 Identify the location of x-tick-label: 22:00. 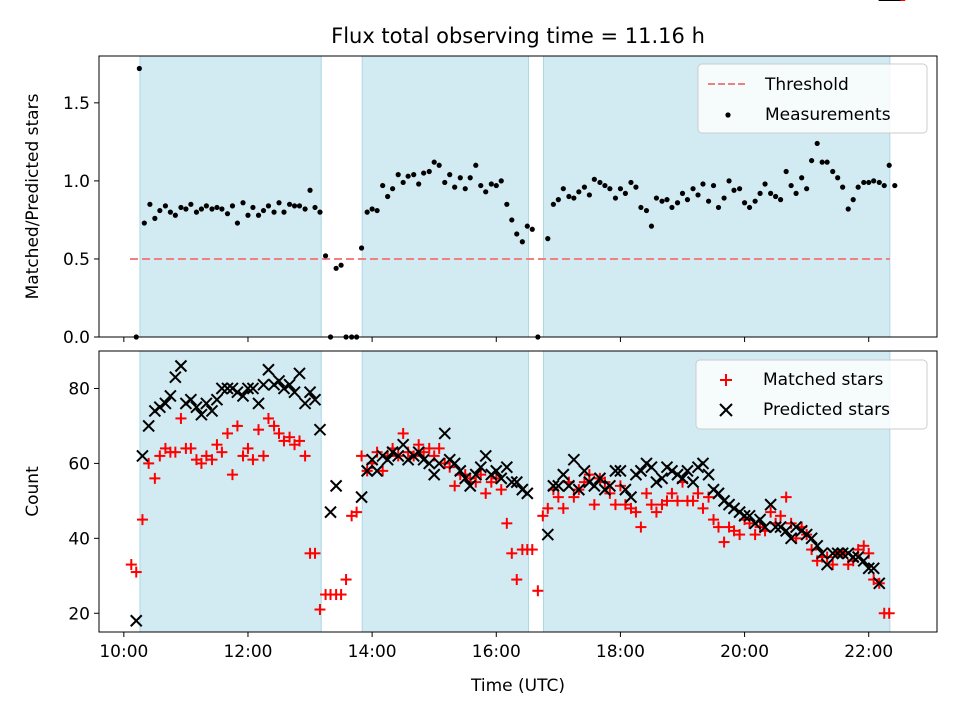
(868, 652).